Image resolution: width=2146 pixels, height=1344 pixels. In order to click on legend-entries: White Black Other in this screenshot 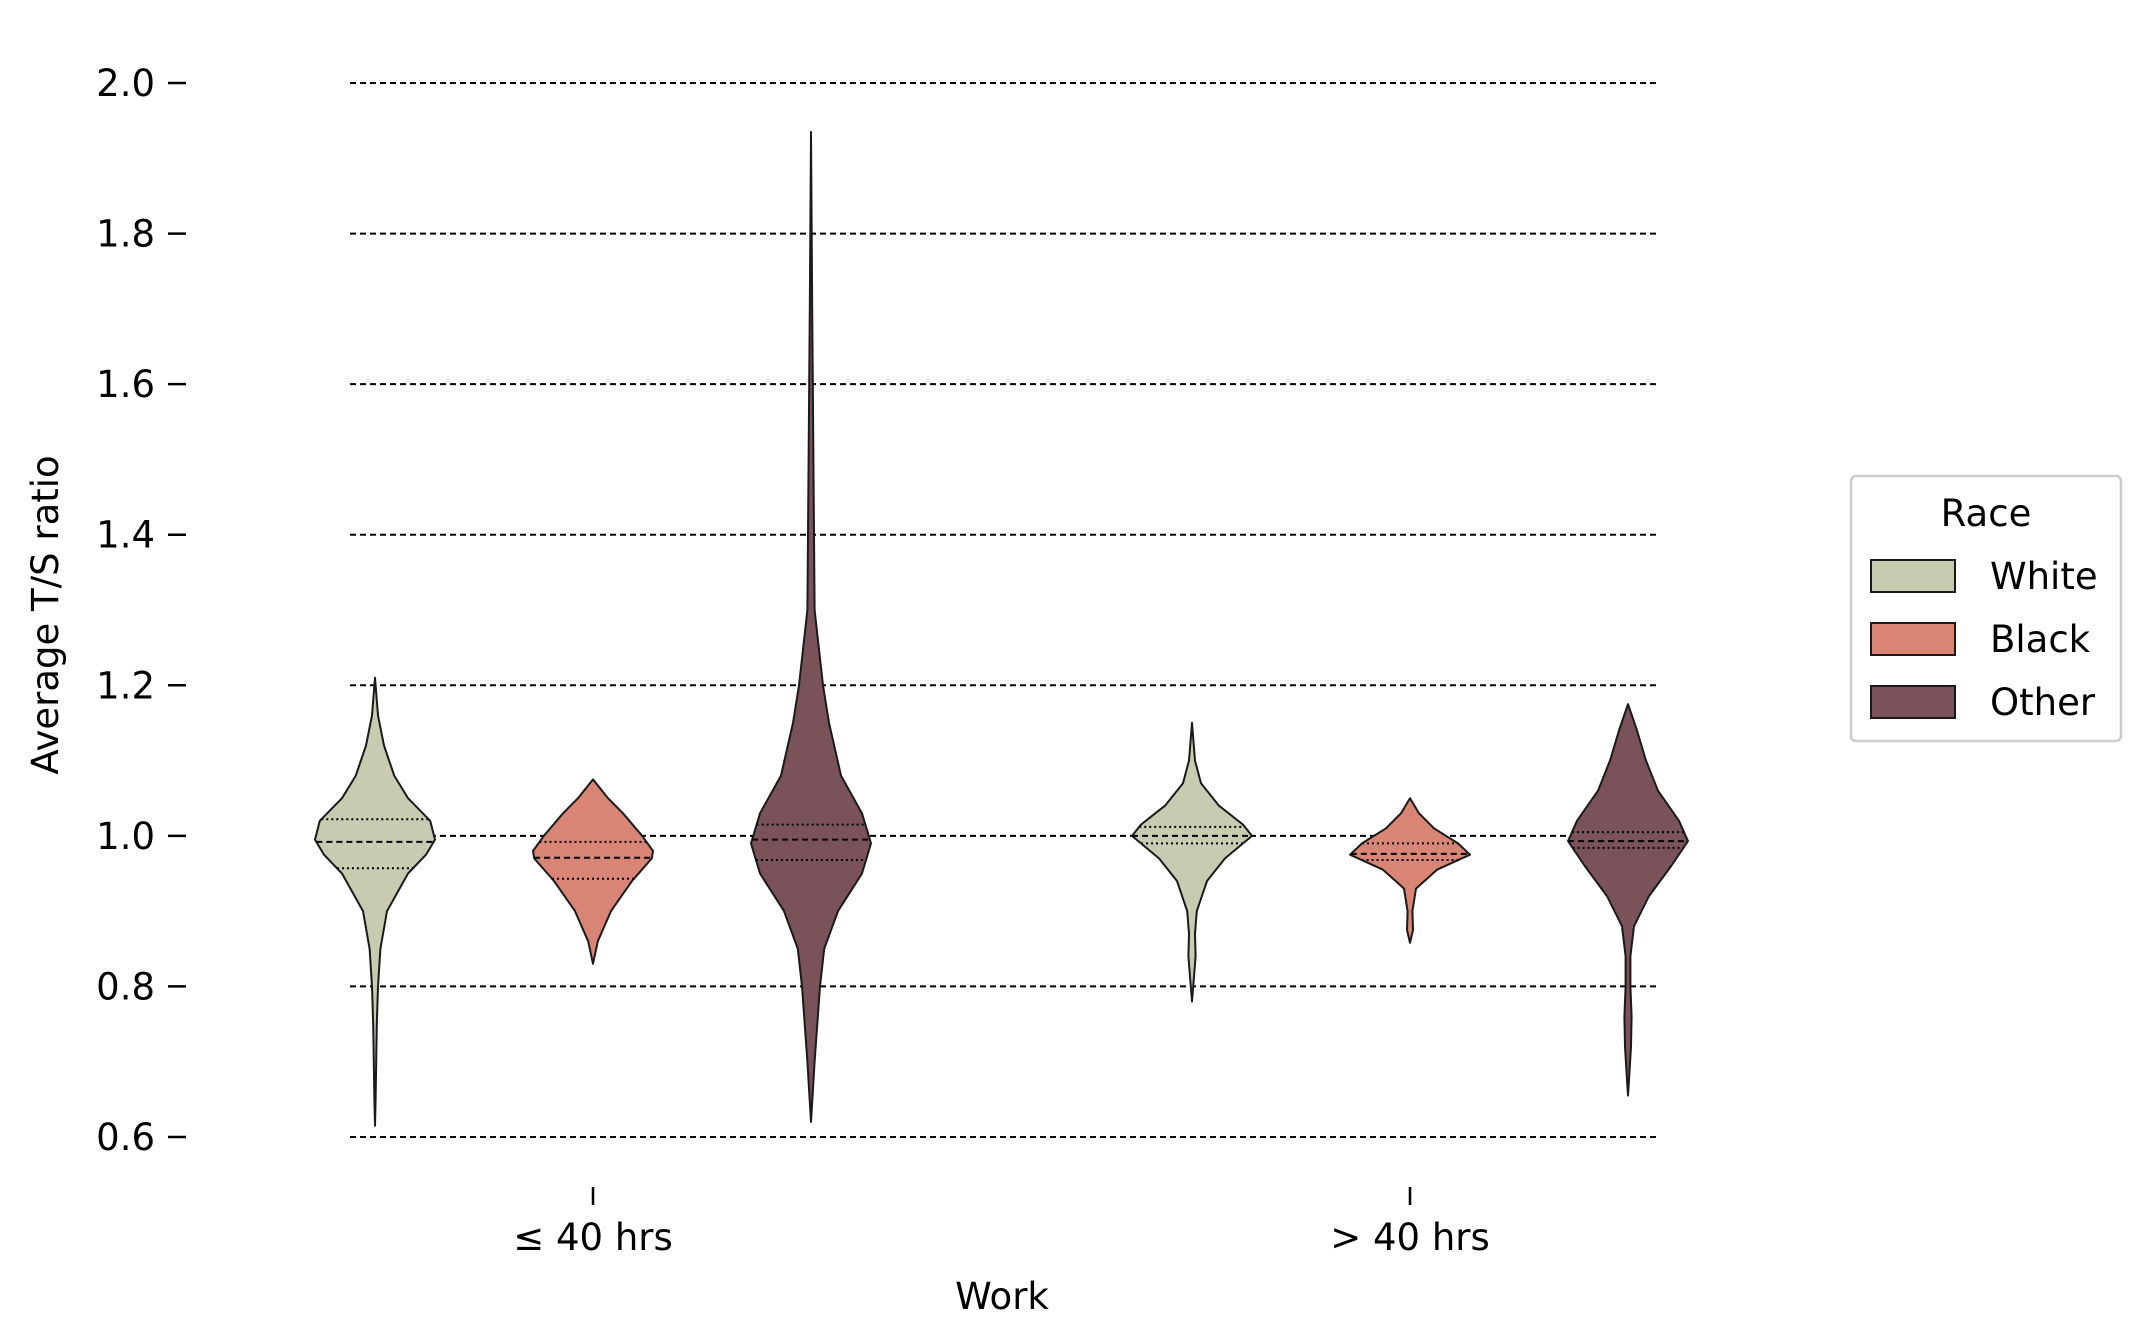, I will do `click(1984, 639)`.